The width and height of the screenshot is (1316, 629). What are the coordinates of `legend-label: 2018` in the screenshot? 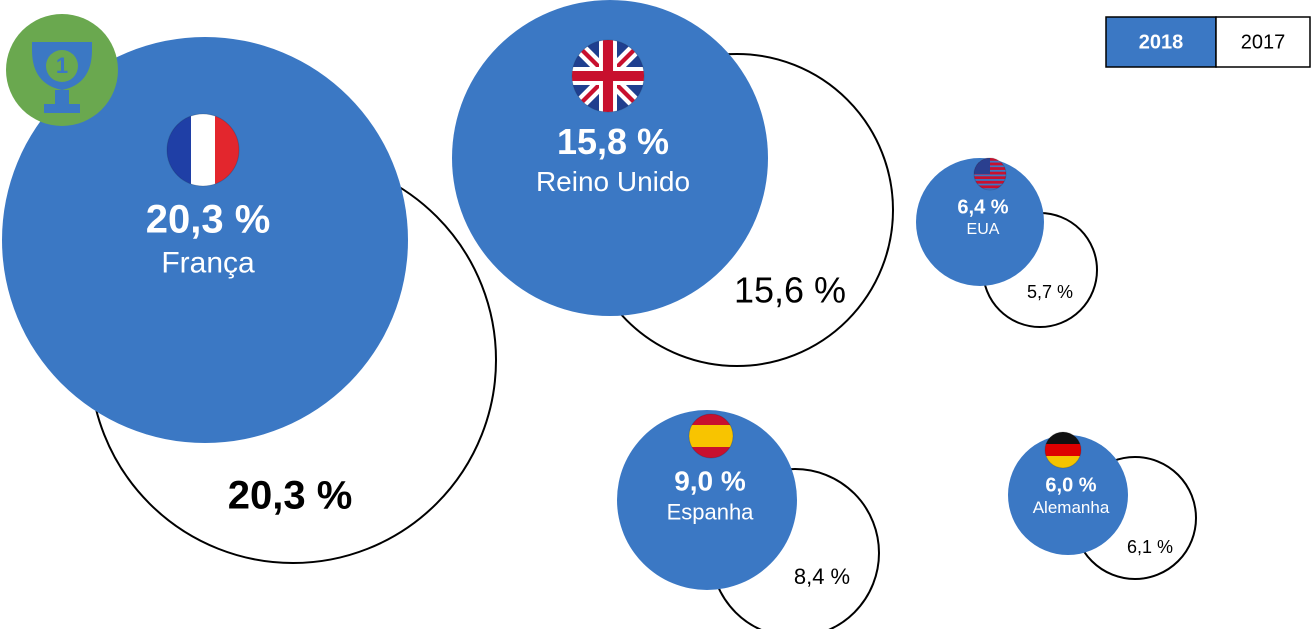 It's located at (1161, 42).